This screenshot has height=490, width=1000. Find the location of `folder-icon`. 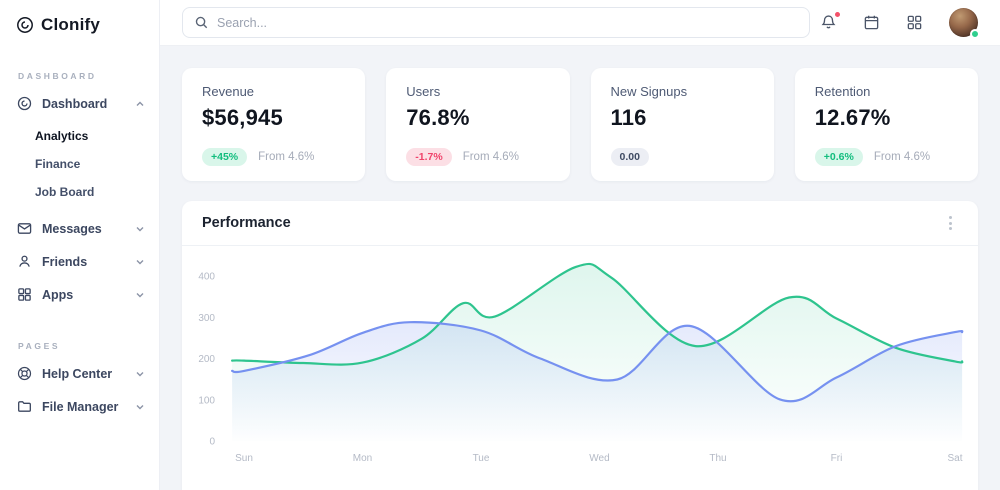

folder-icon is located at coordinates (24, 406).